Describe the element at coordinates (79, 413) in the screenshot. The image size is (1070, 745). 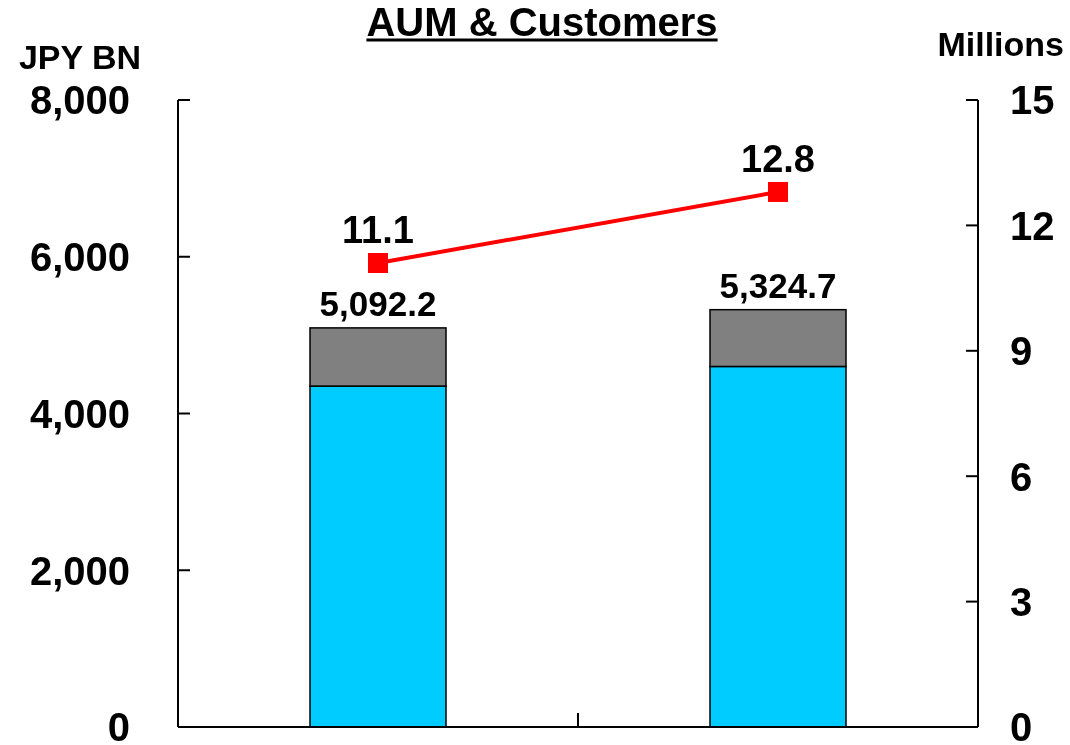
I see `y-tick-label: 4,000` at that location.